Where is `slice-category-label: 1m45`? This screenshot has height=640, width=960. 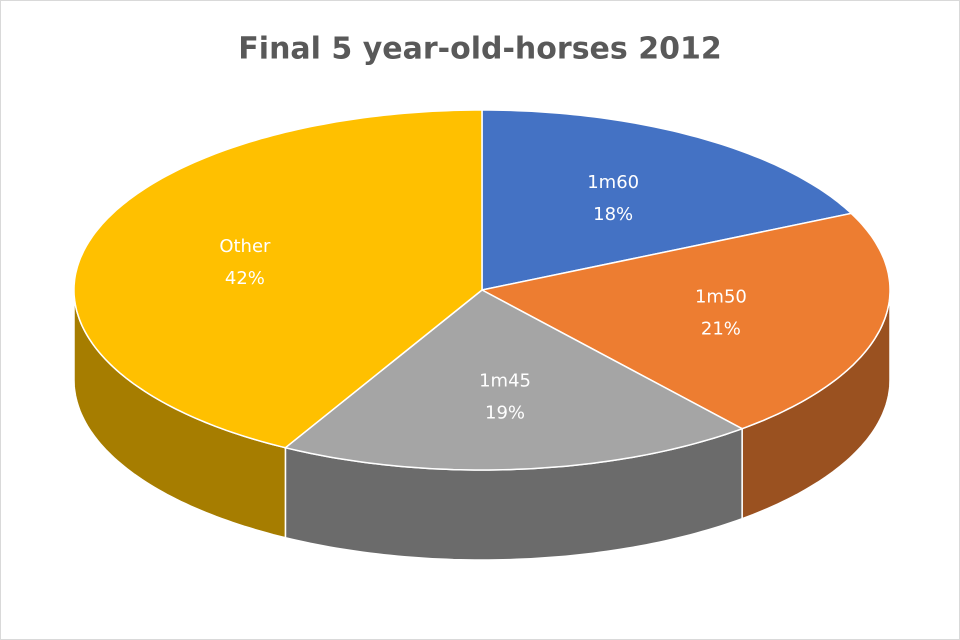
slice-category-label: 1m45 is located at coordinates (505, 381).